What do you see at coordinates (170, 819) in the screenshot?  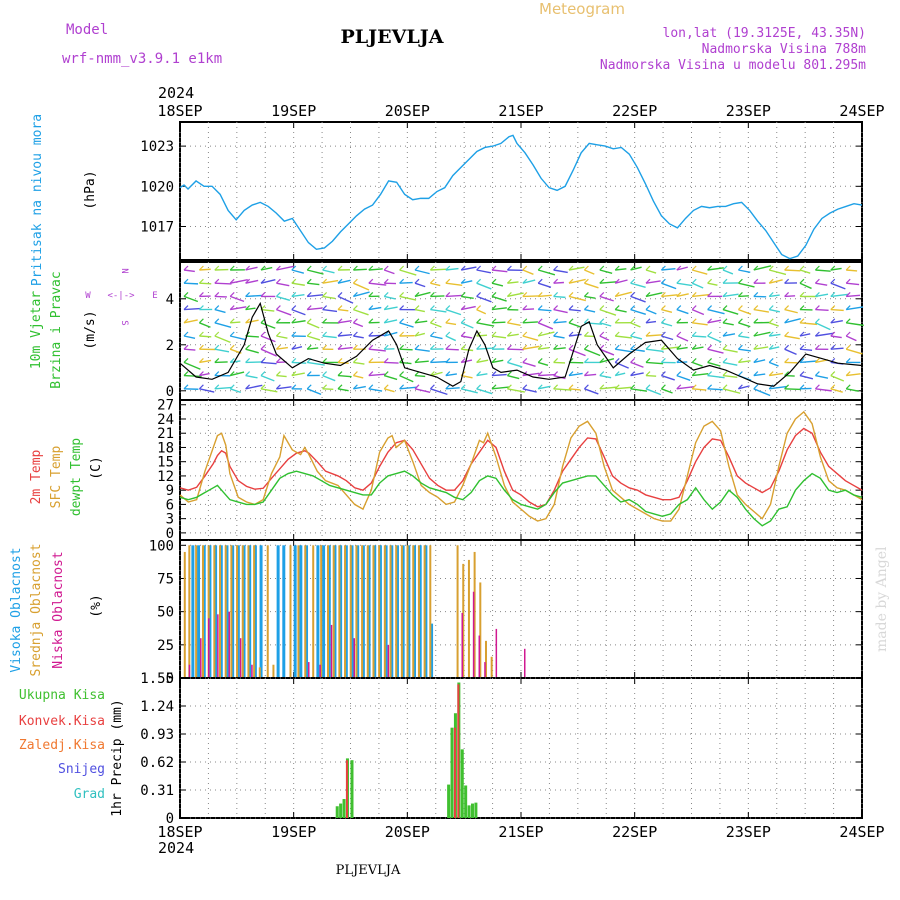 I see `y-tick-label: 0` at bounding box center [170, 819].